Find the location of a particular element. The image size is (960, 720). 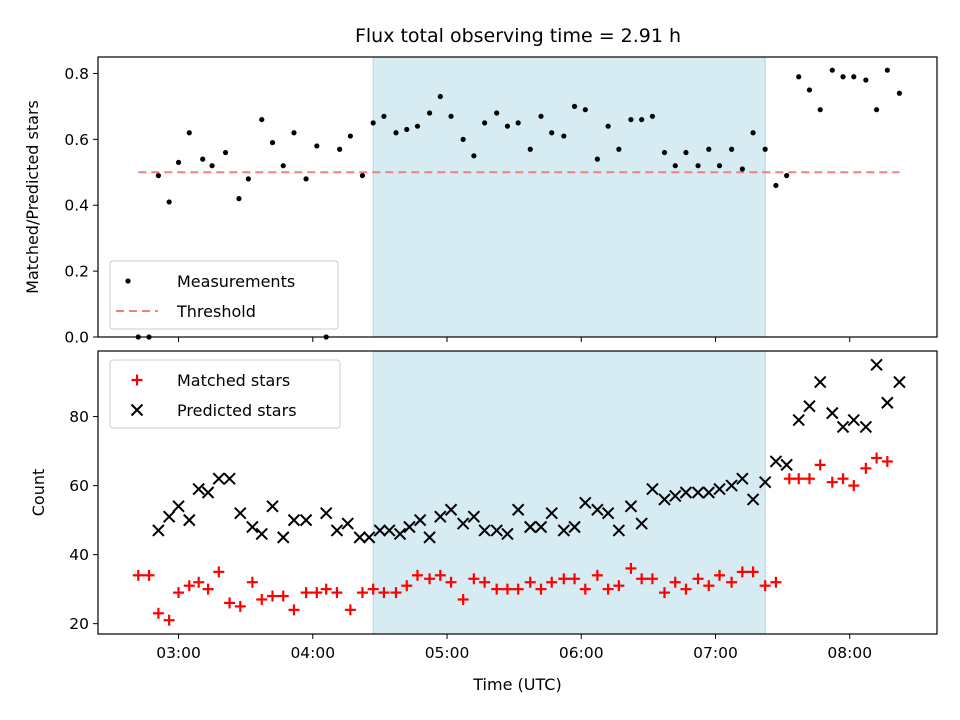

legend-matched-marker is located at coordinates (137, 380).